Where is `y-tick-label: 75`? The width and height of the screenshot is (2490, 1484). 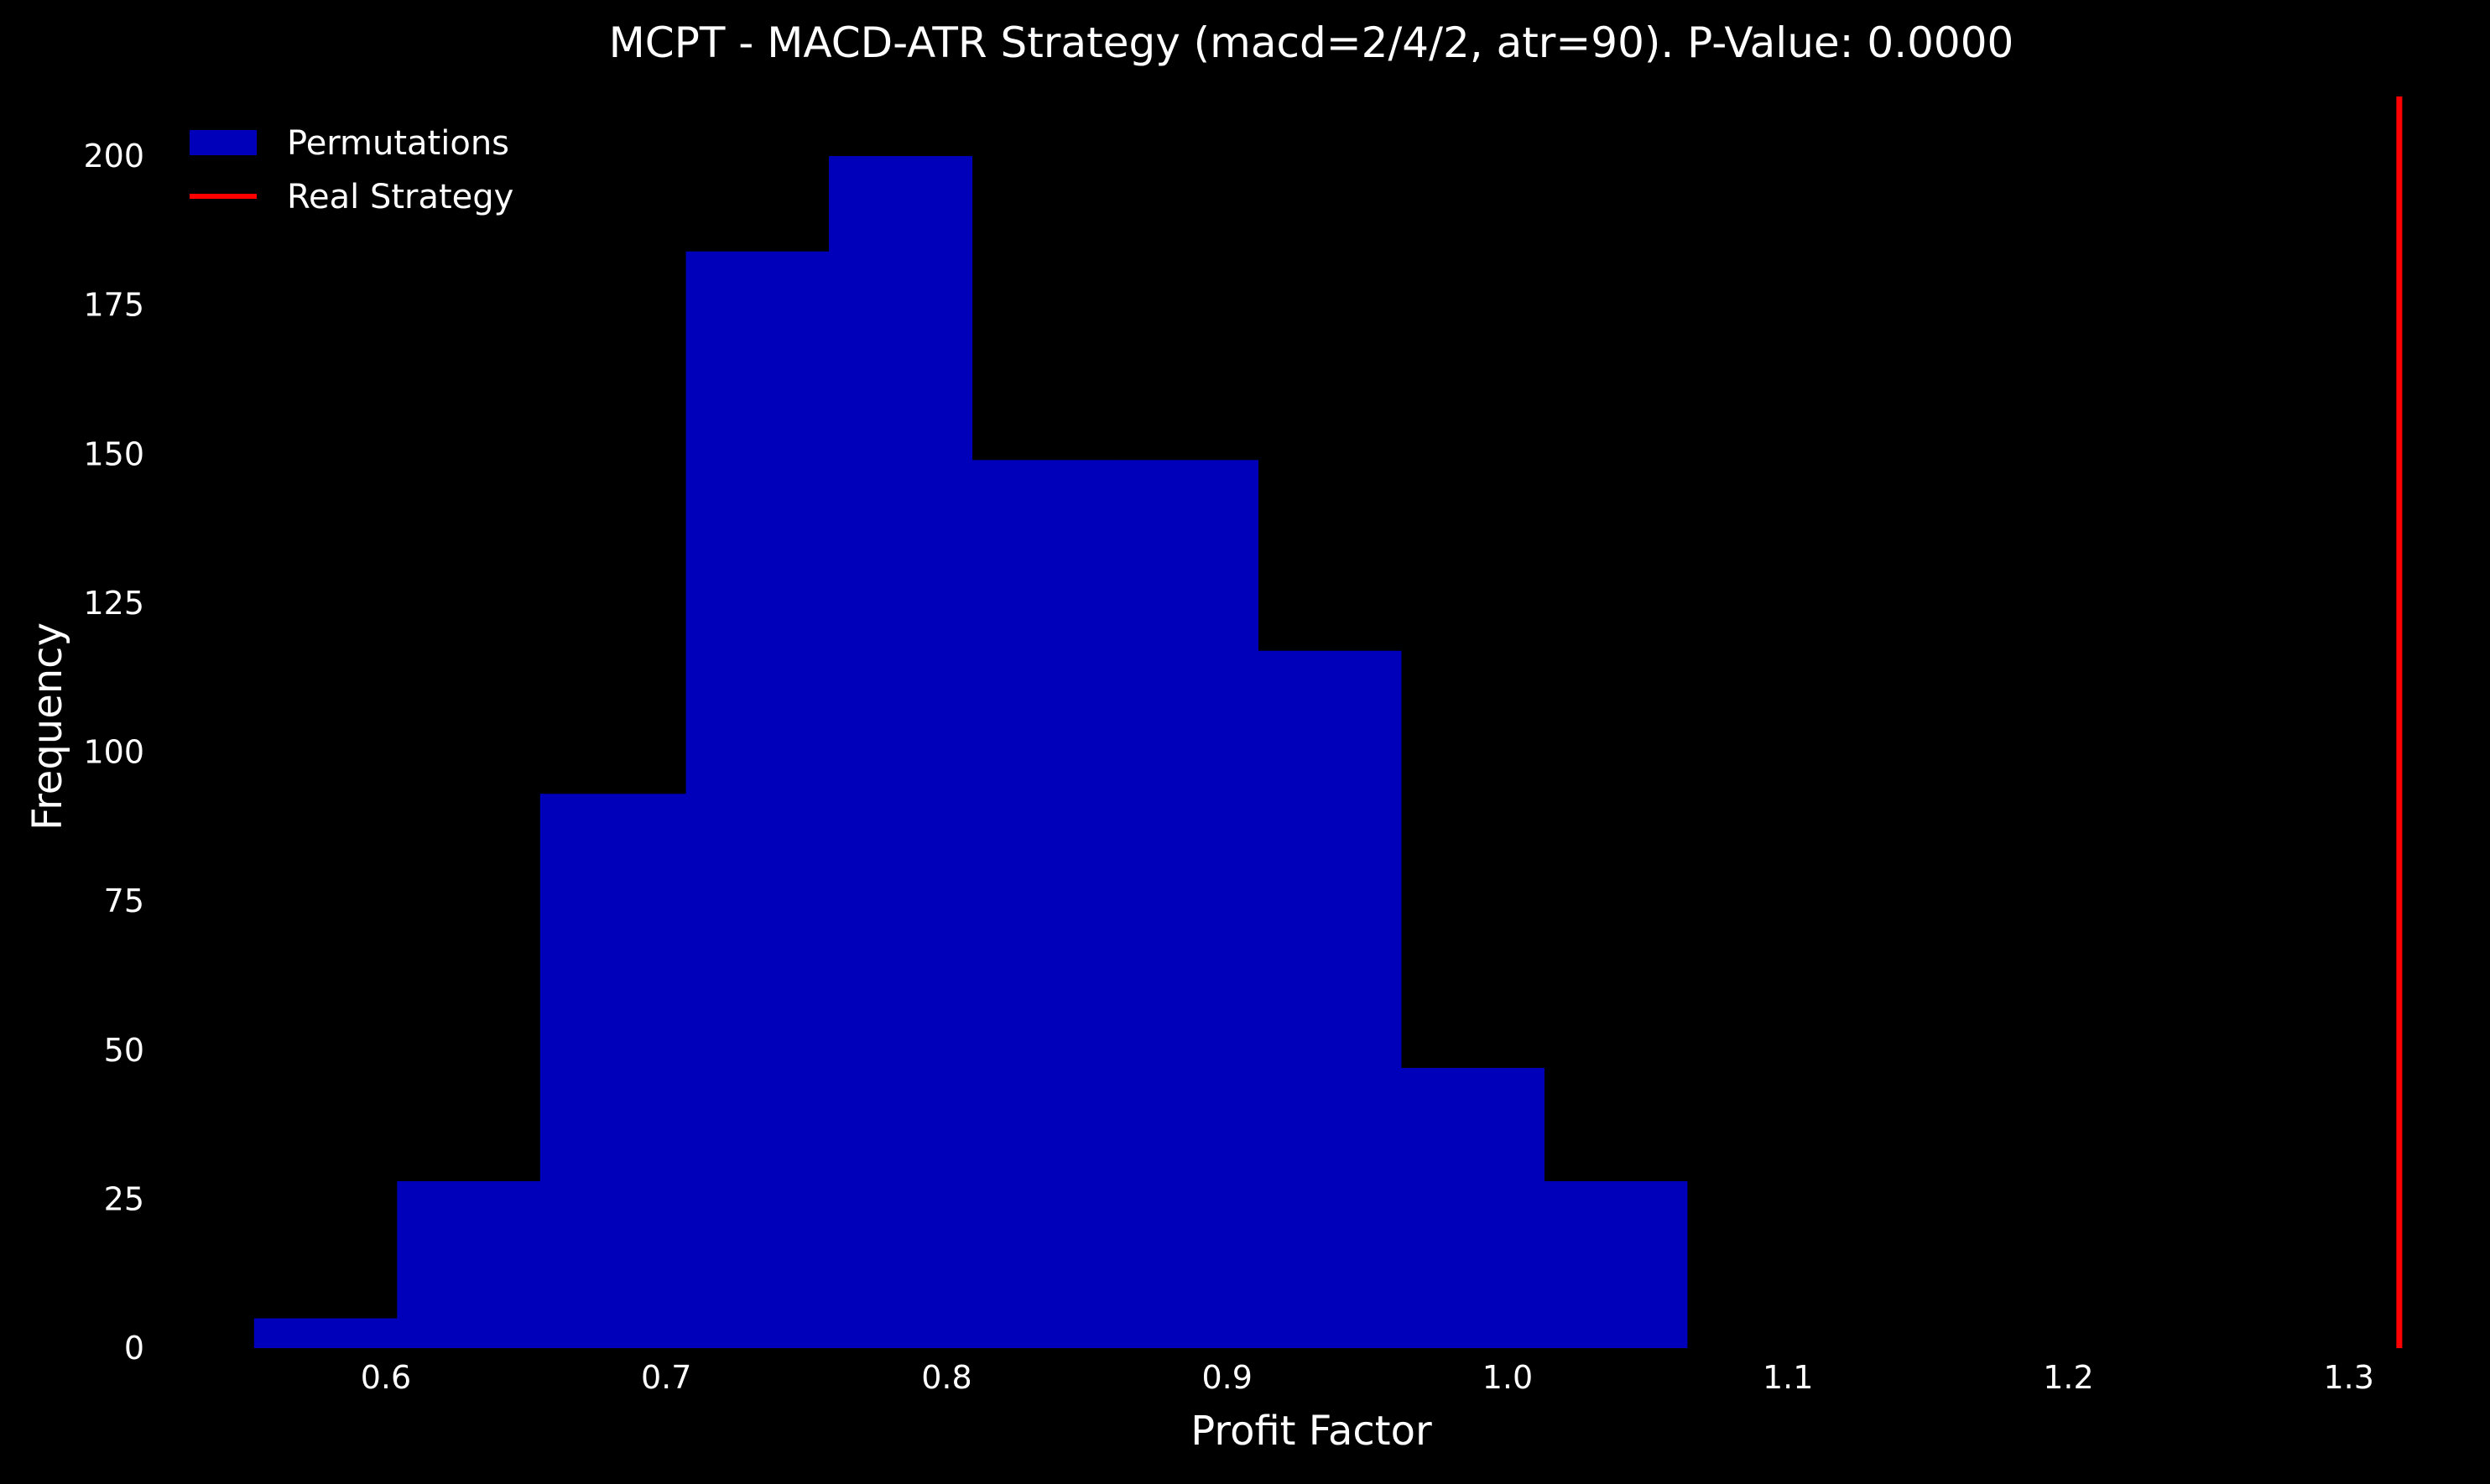 y-tick-label: 75 is located at coordinates (124, 901).